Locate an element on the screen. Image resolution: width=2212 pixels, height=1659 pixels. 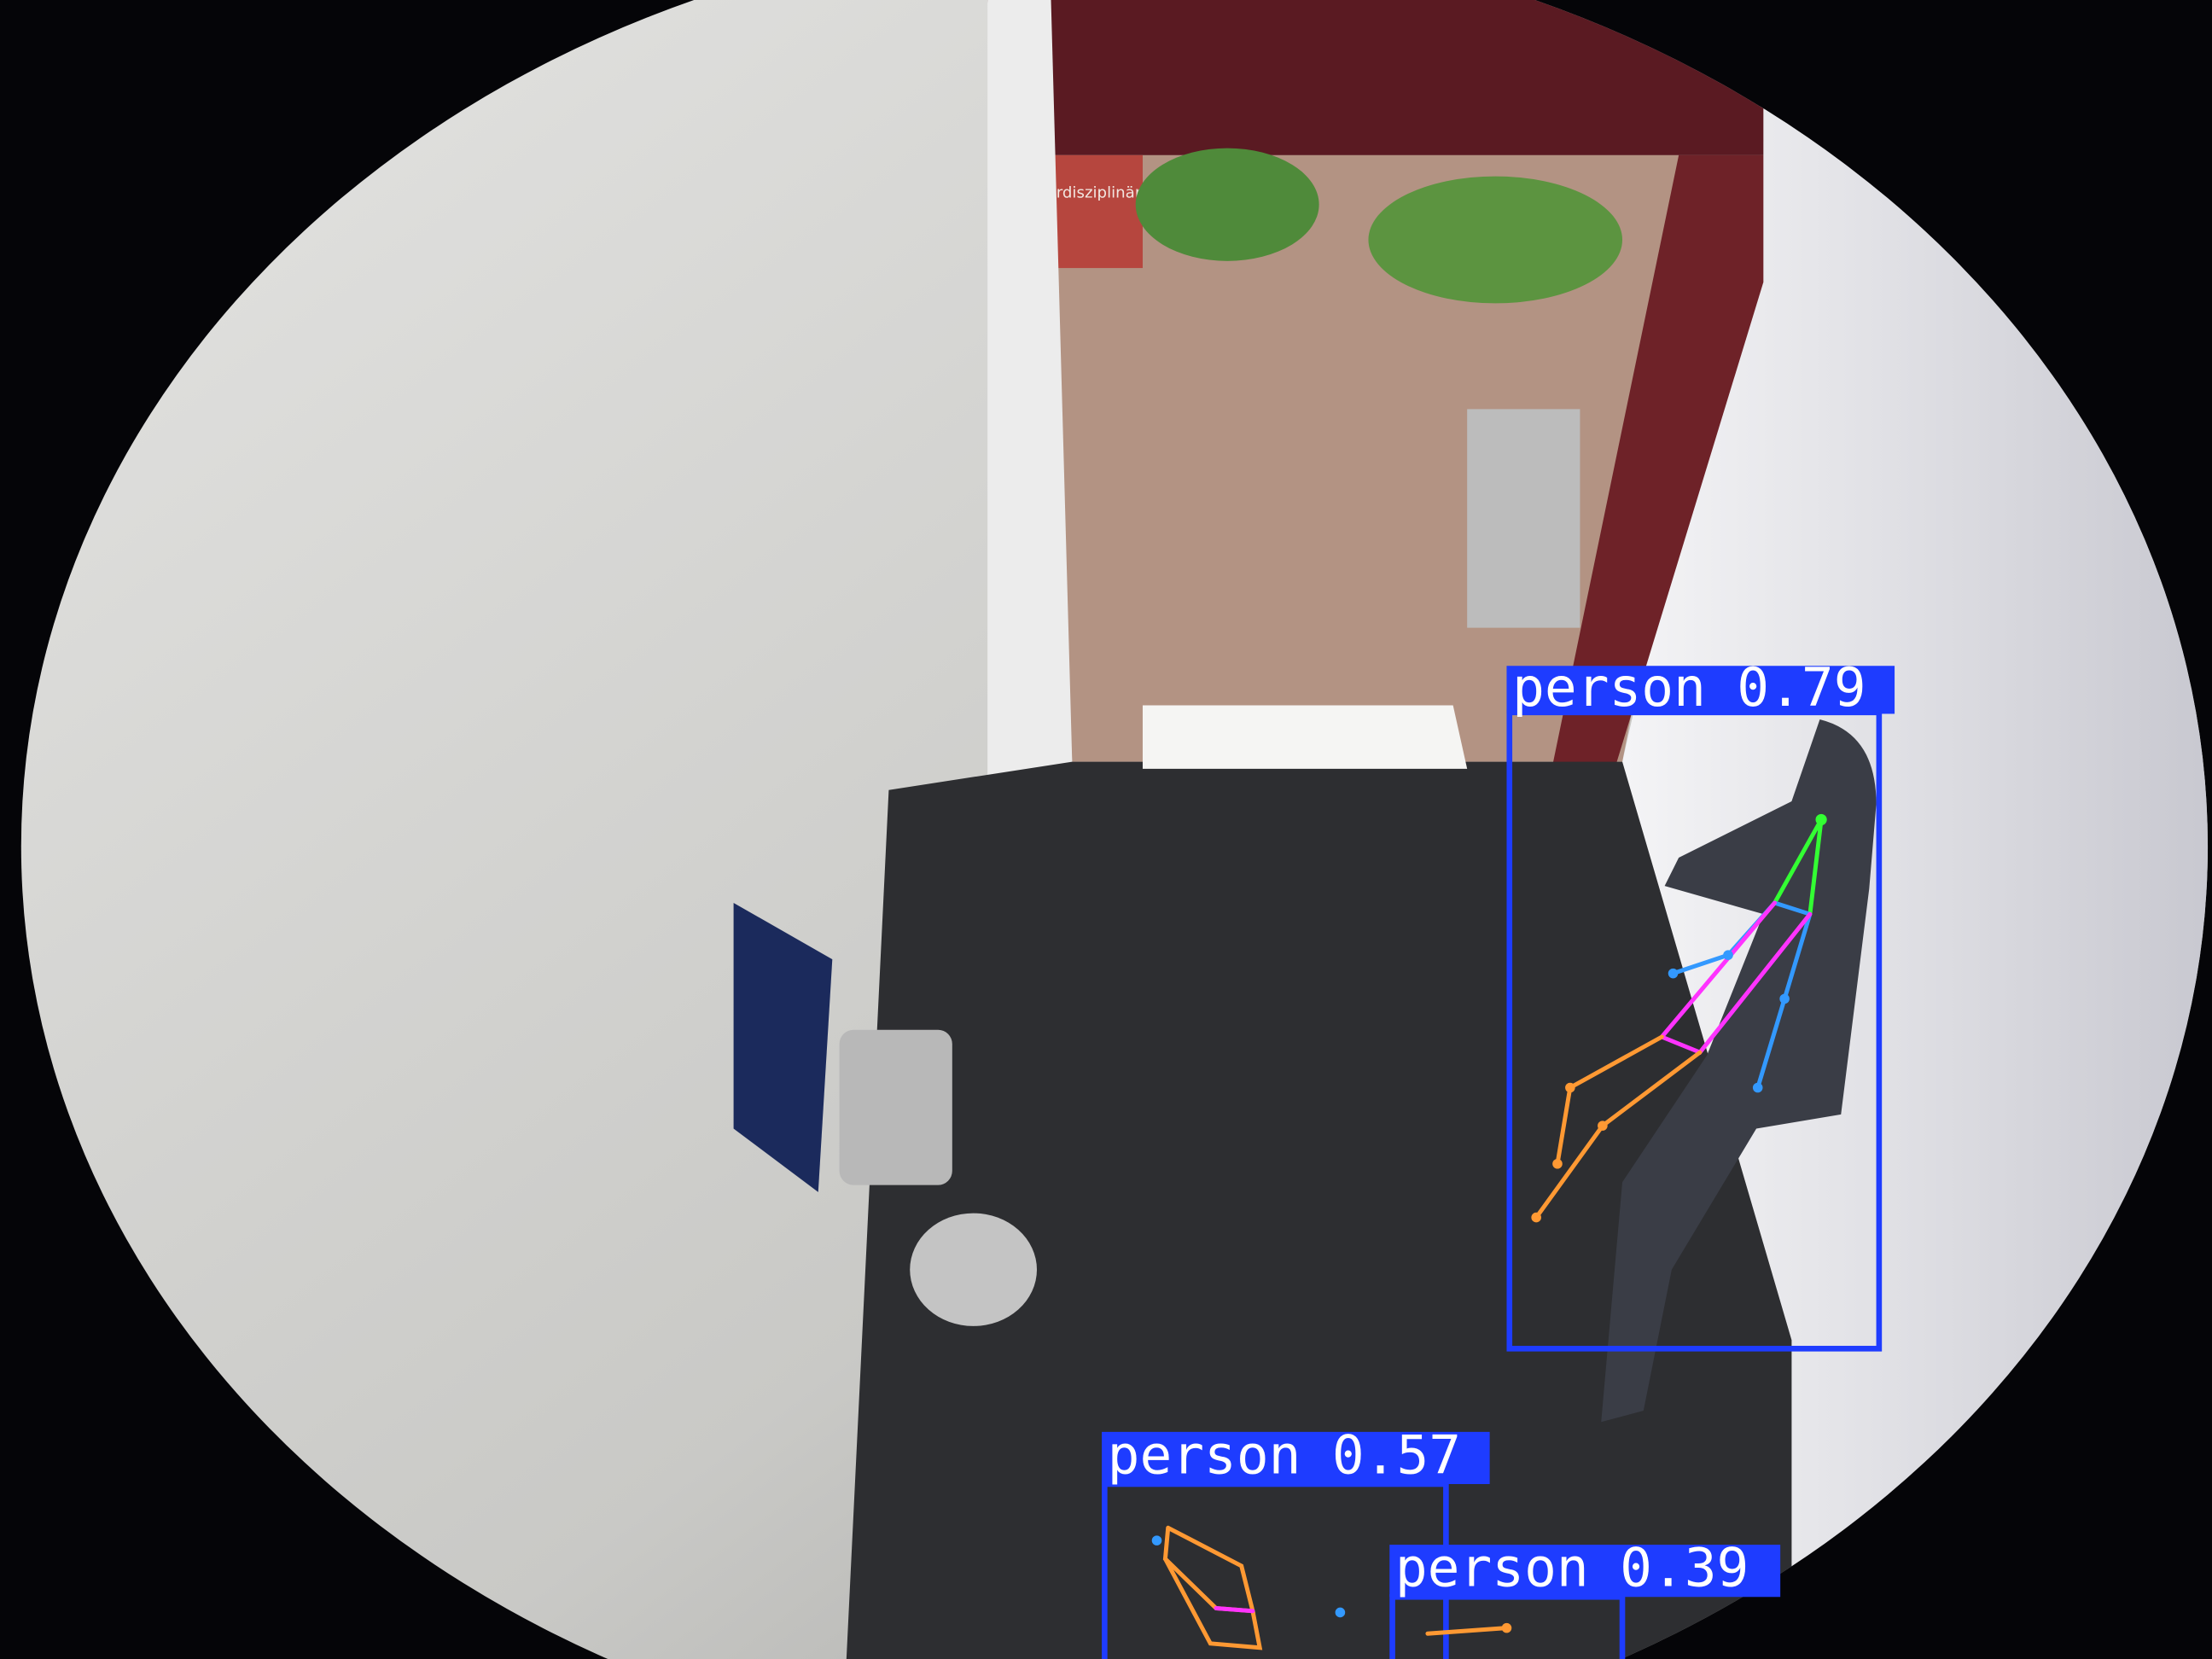
detection-label: person 0.39 is located at coordinates (1572, 1568).